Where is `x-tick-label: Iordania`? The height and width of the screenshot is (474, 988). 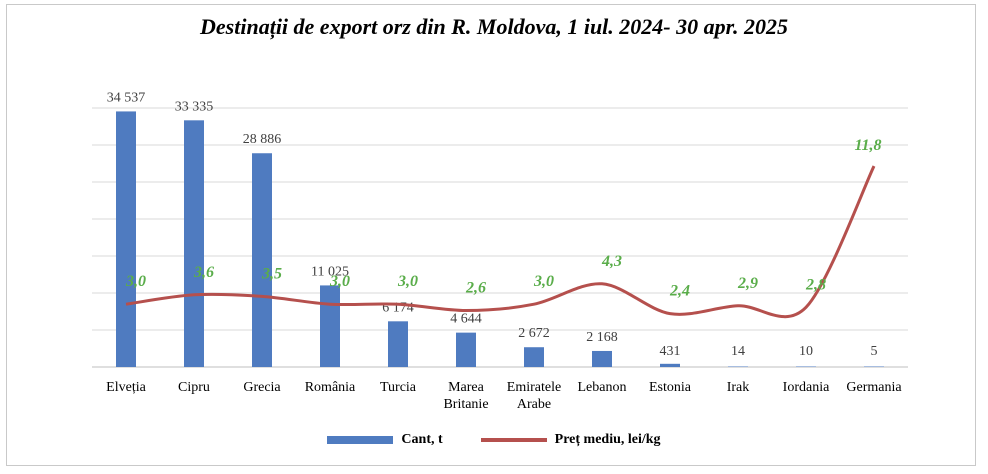
x-tick-label: Iordania is located at coordinates (806, 387).